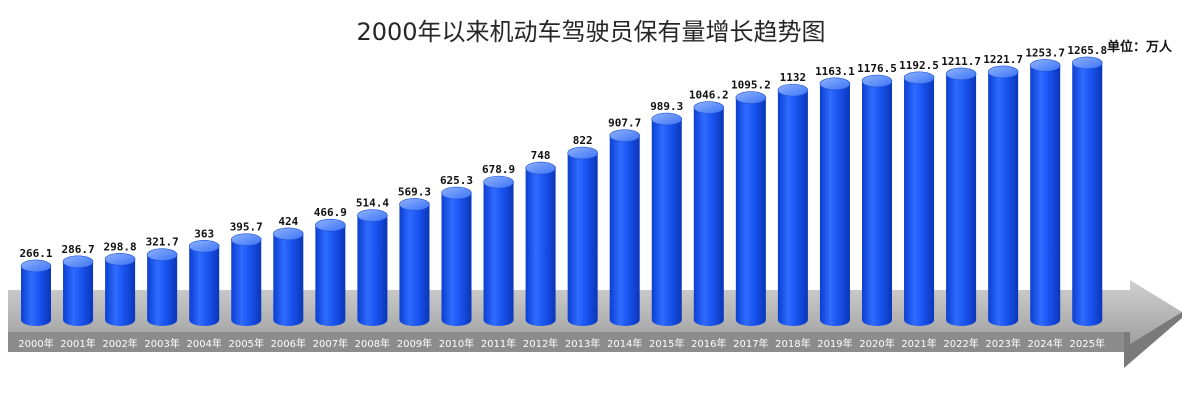  Describe the element at coordinates (876, 343) in the screenshot. I see `category-label: 2020年` at that location.